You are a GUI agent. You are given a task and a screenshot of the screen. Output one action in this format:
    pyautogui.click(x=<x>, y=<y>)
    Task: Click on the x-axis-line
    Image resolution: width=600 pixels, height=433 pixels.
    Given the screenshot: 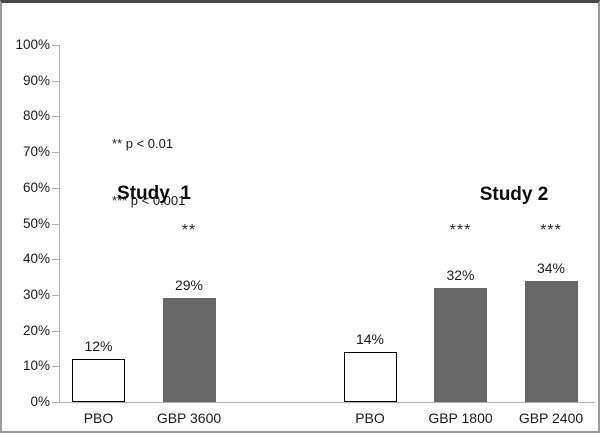 What is the action you would take?
    pyautogui.click(x=327, y=402)
    